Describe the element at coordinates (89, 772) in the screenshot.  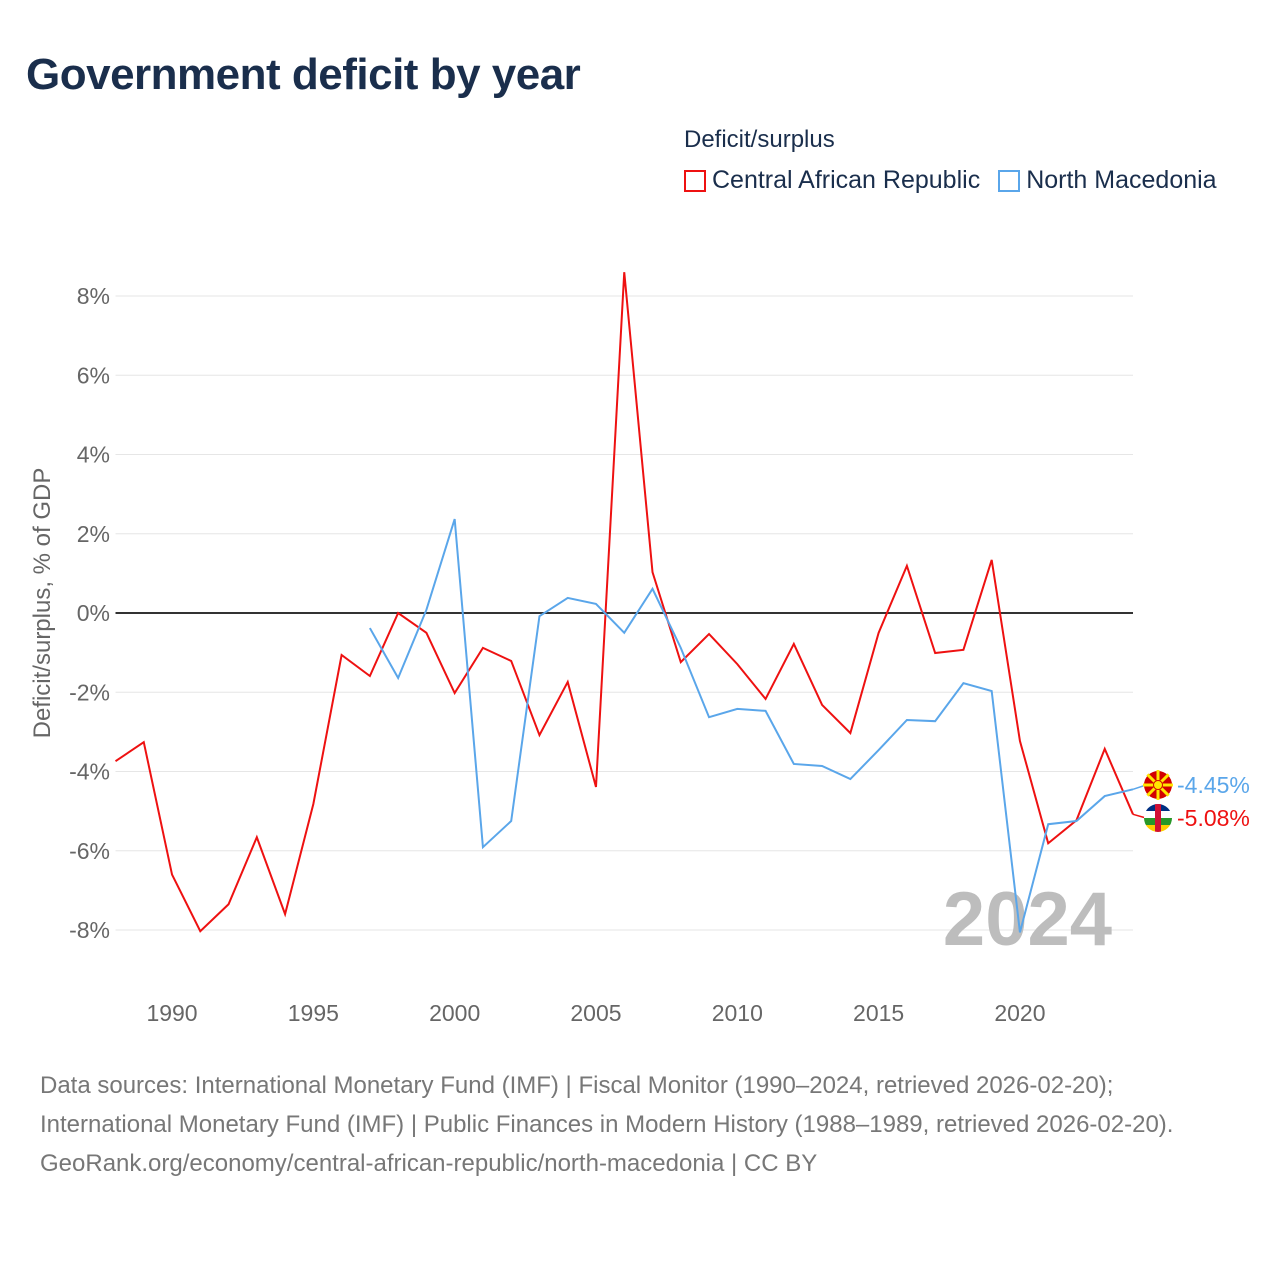
I see `y-tick-label: -4%` at that location.